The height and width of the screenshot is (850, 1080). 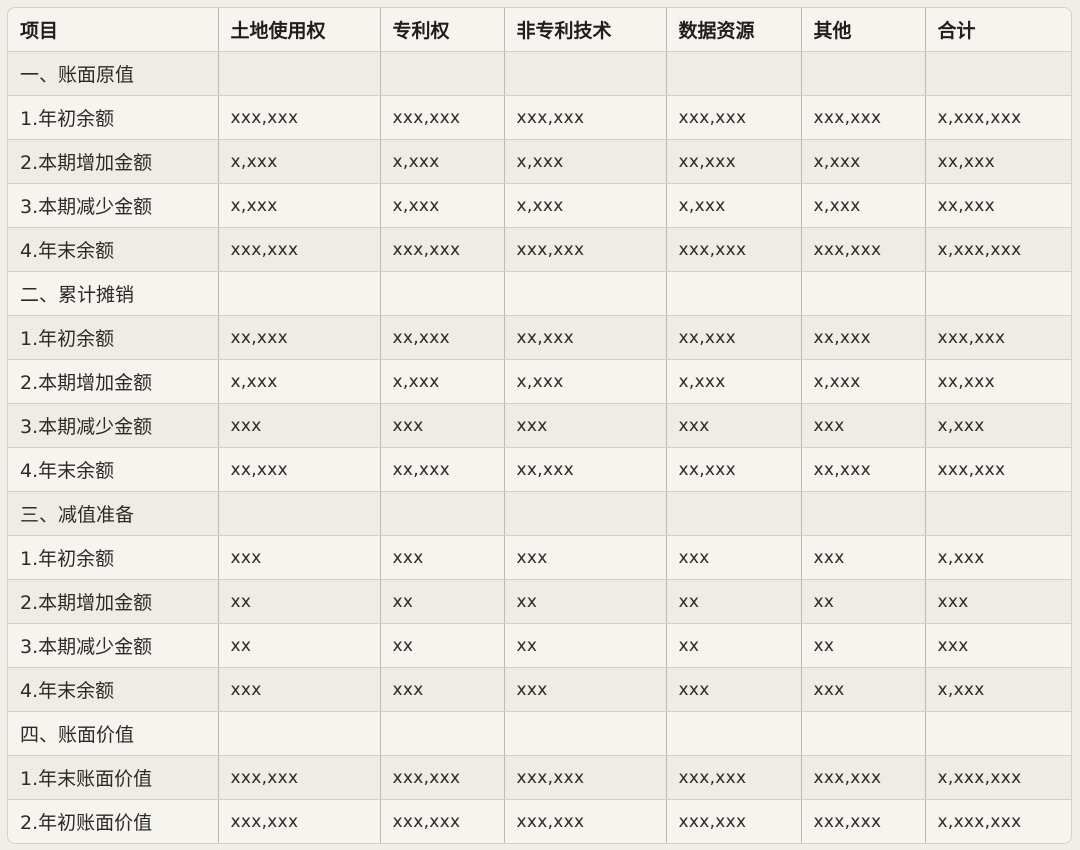 I want to click on row-label: 四、账面价值, so click(x=113, y=733).